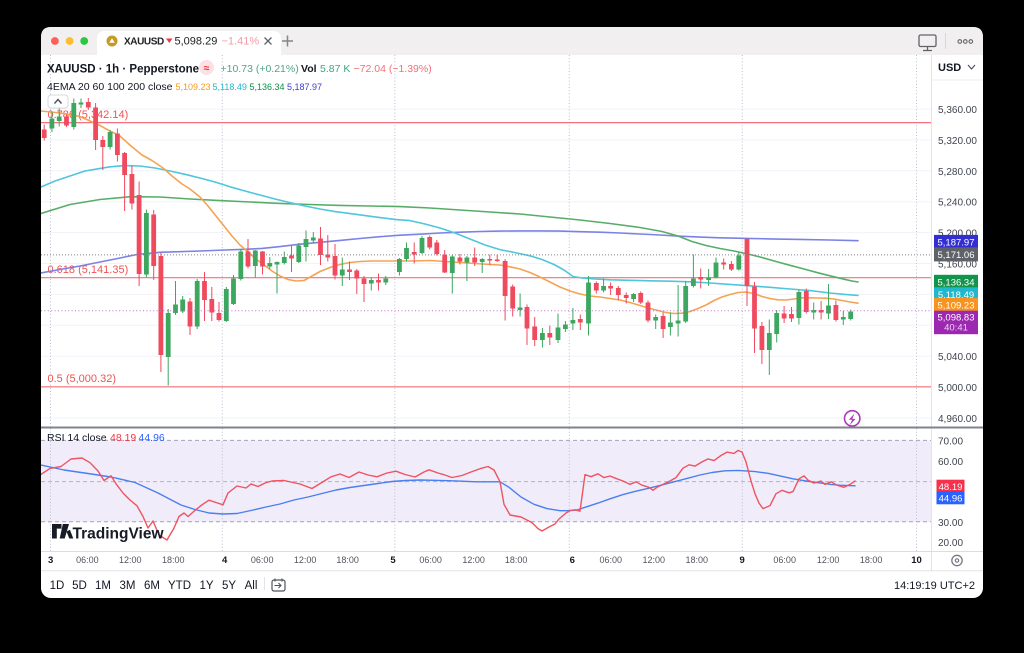 The image size is (1024, 653). I want to click on svg-text: 0.618 (5,141.35), so click(88, 270).